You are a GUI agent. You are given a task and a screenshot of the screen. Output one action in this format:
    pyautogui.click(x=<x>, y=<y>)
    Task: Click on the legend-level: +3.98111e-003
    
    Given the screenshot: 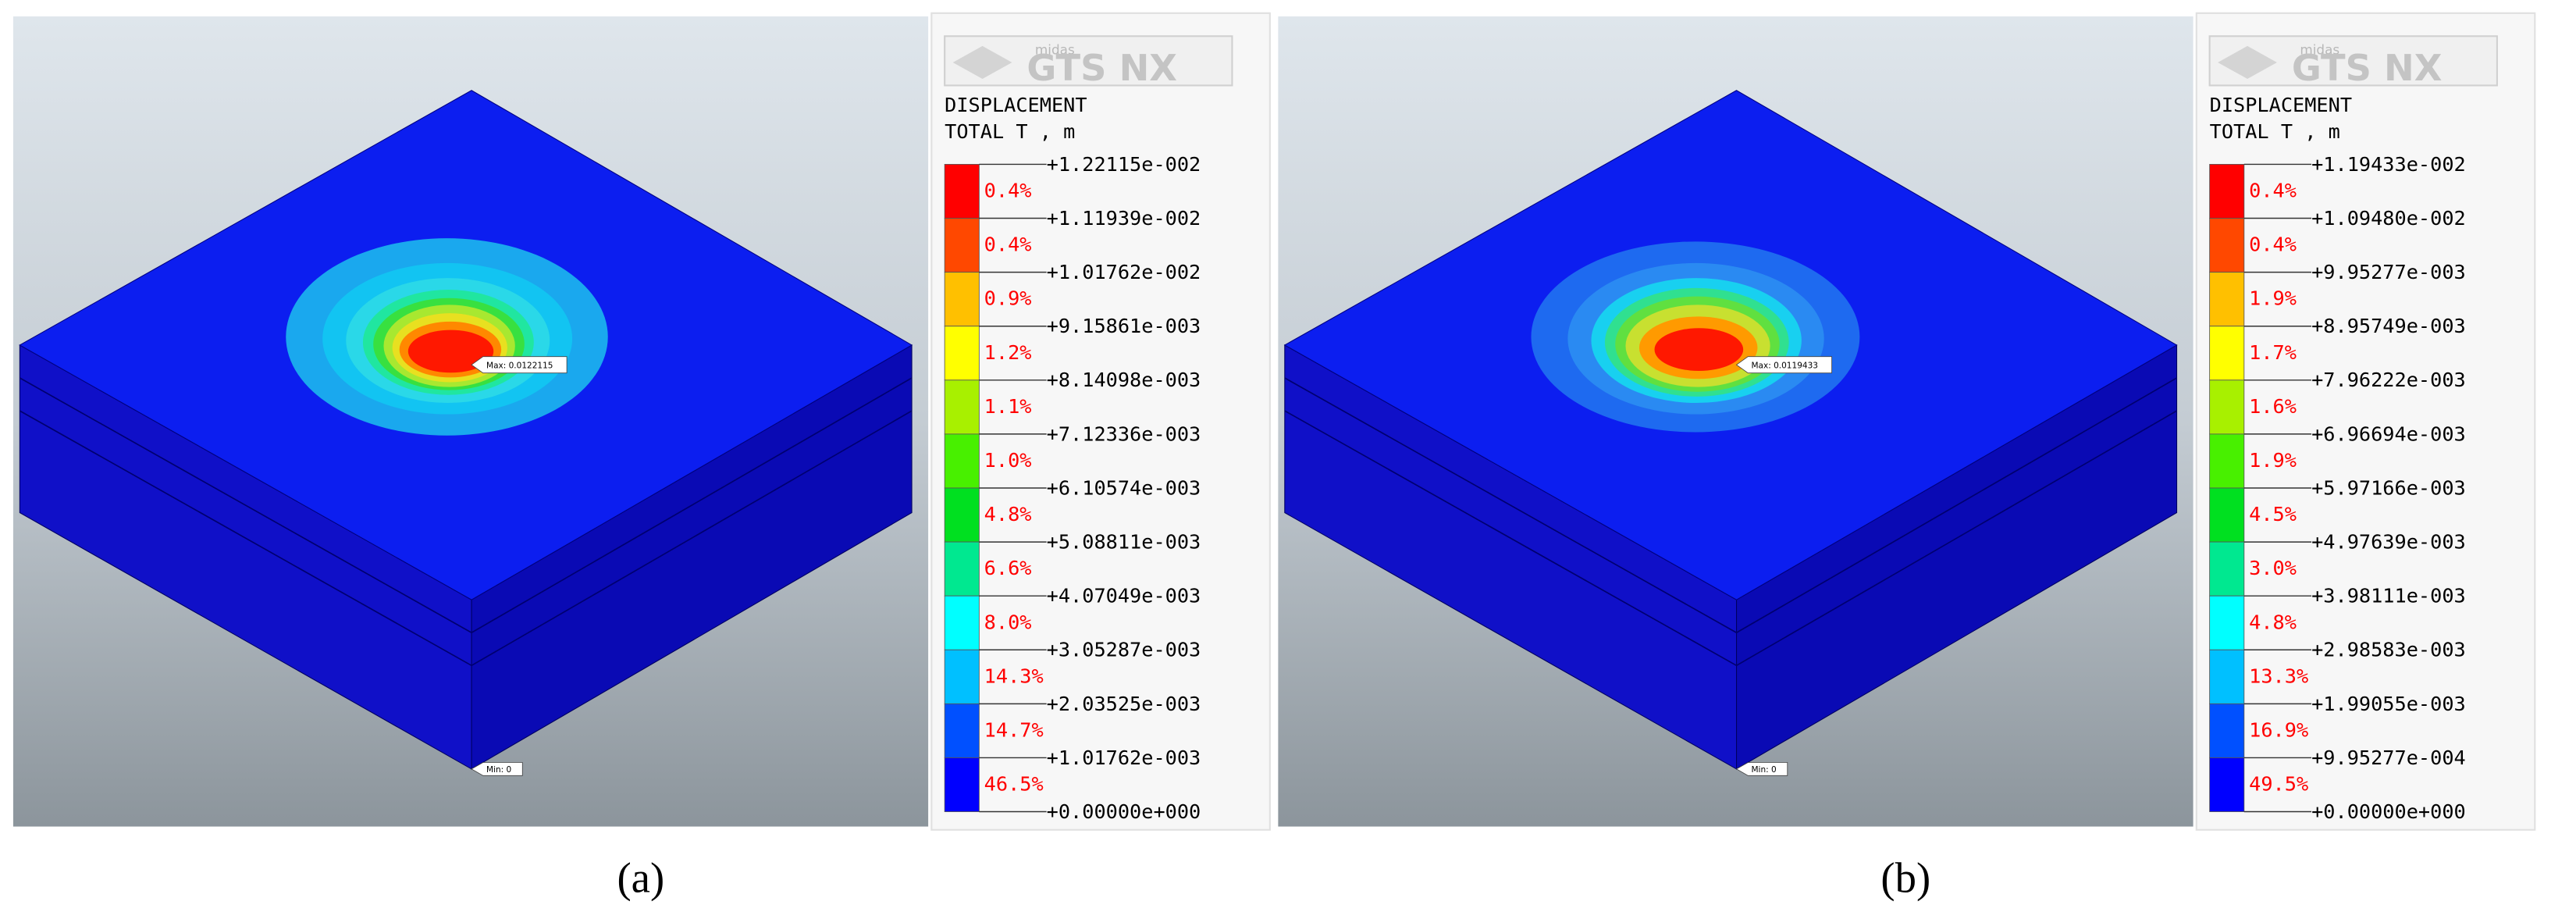 What is the action you would take?
    pyautogui.click(x=2388, y=596)
    